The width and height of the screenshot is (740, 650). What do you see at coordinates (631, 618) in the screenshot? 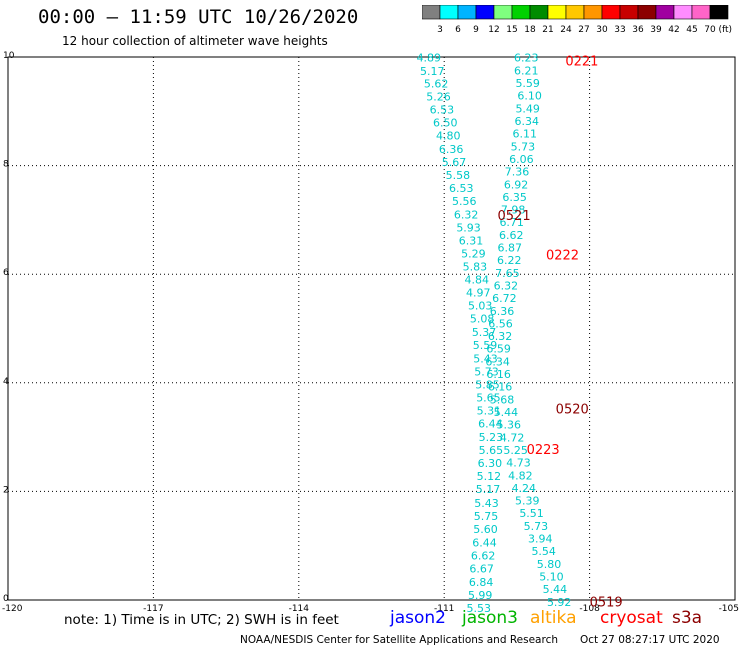
I see `legend-cryosat: cryosat` at bounding box center [631, 618].